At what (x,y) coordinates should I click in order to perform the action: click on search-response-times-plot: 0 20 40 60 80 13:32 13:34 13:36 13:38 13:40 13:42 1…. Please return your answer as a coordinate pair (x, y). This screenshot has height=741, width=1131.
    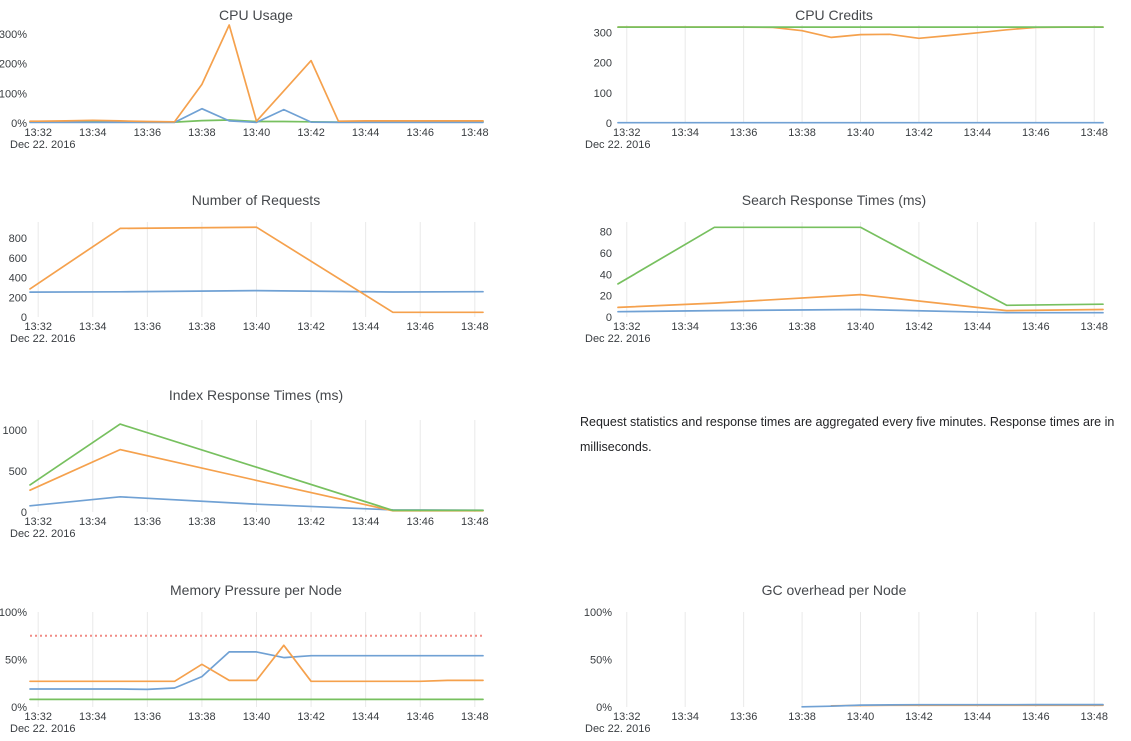
    Looking at the image, I should click on (846, 283).